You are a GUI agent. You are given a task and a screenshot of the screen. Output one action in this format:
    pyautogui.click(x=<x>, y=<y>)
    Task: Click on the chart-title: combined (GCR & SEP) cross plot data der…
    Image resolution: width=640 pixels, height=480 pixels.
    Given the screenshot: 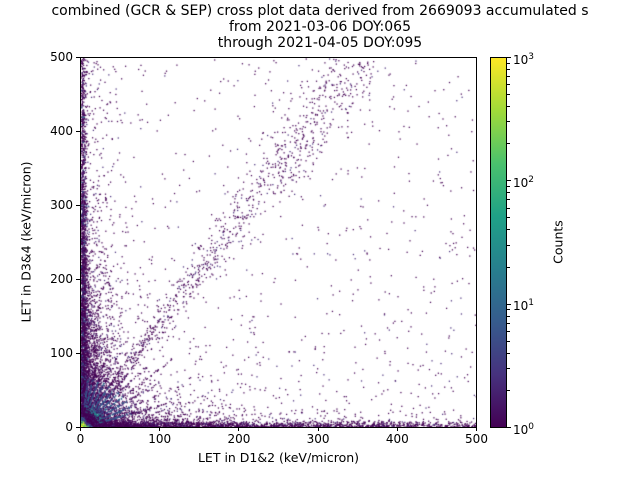 What is the action you would take?
    pyautogui.click(x=320, y=27)
    